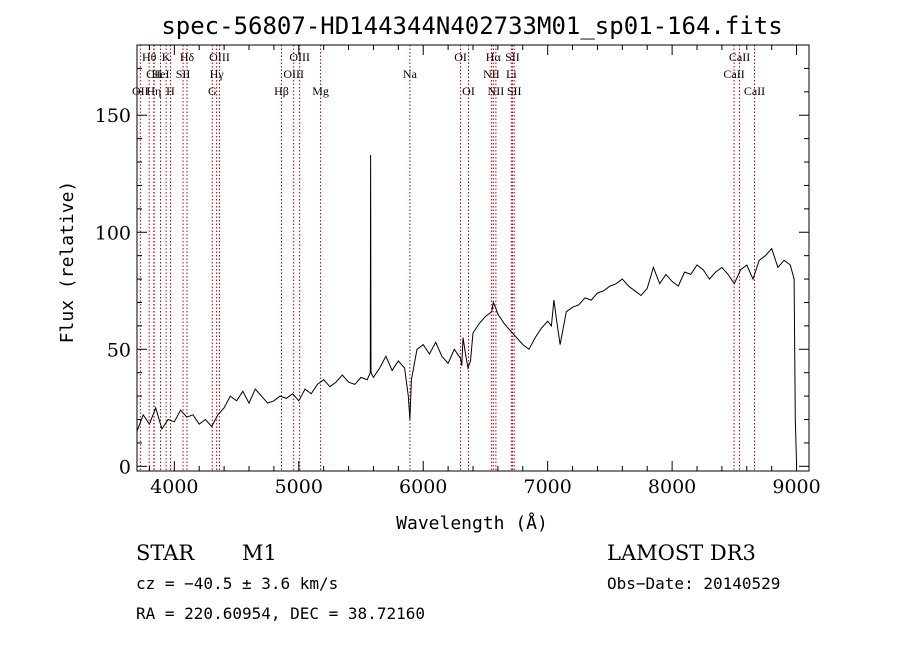 This screenshot has height=649, width=900. I want to click on spectral-line-label: Hβ, so click(281, 91).